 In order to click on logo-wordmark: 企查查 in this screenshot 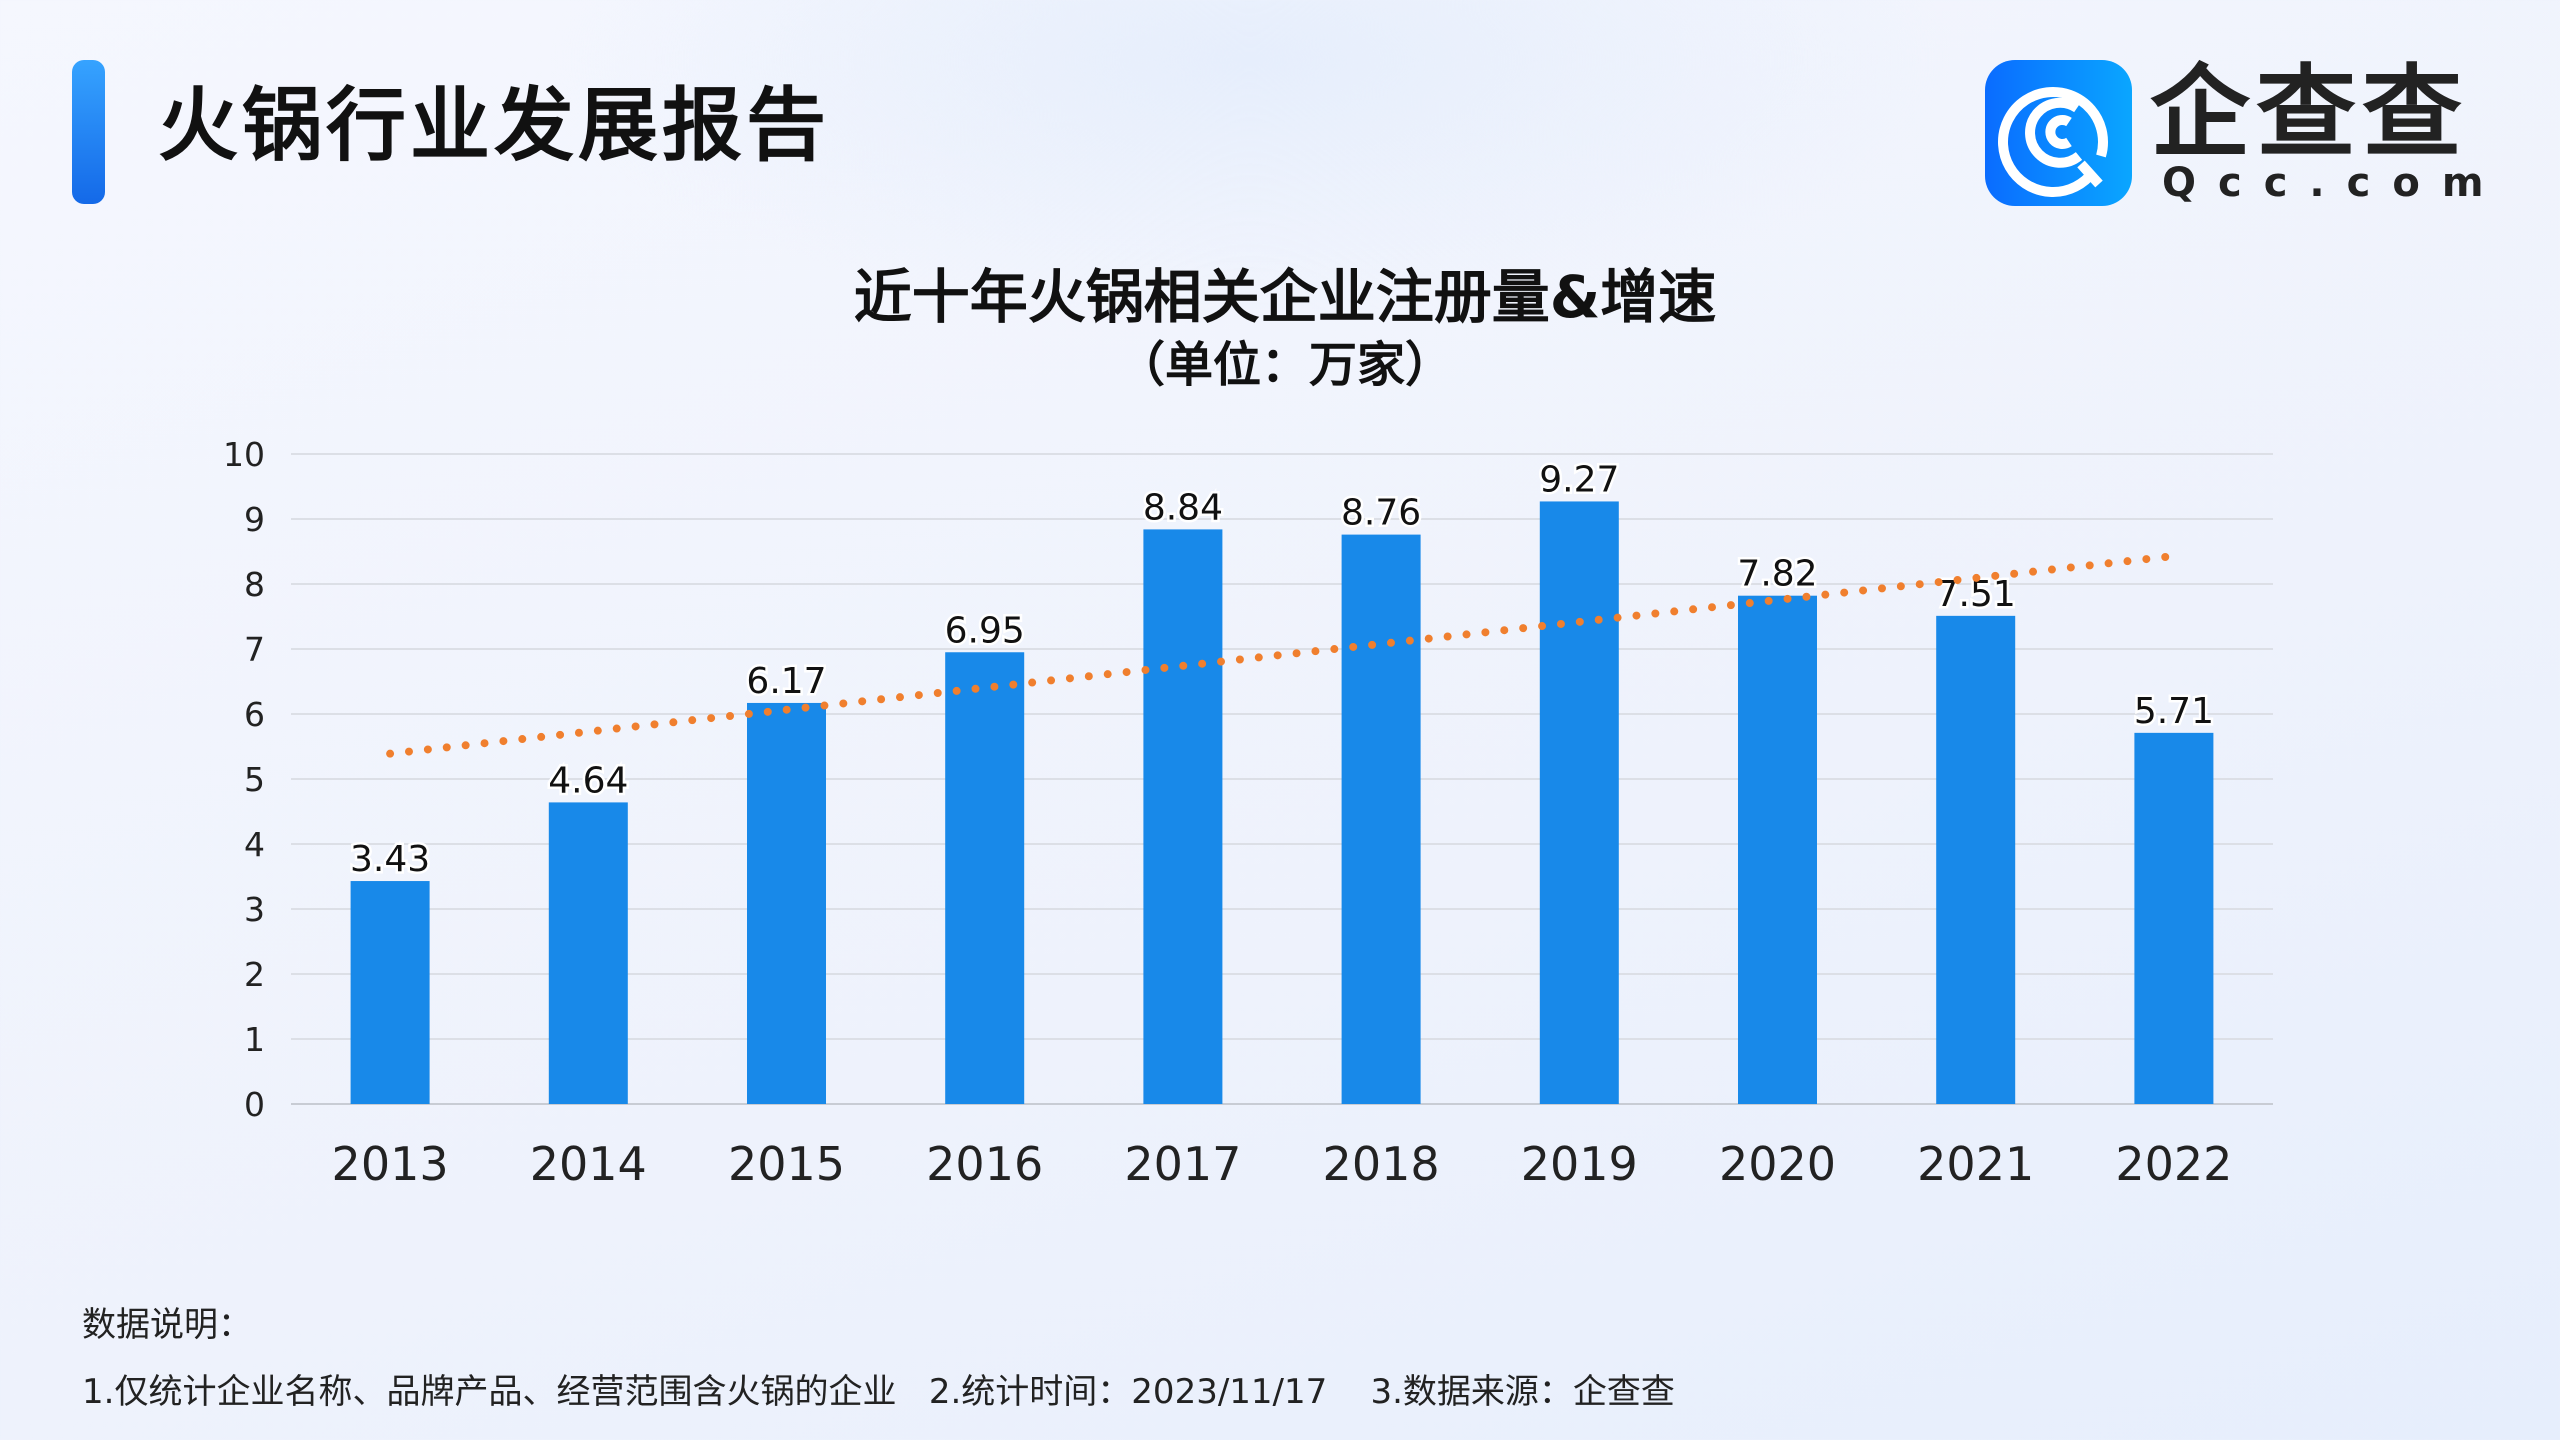, I will do `click(2309, 112)`.